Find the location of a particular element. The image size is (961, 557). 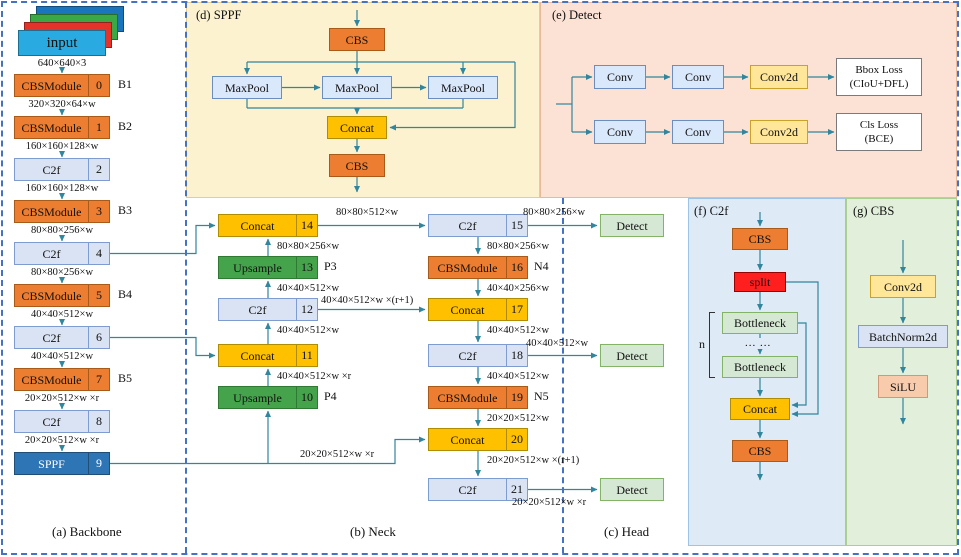

node-label: Bottleneck is located at coordinates (760, 367).